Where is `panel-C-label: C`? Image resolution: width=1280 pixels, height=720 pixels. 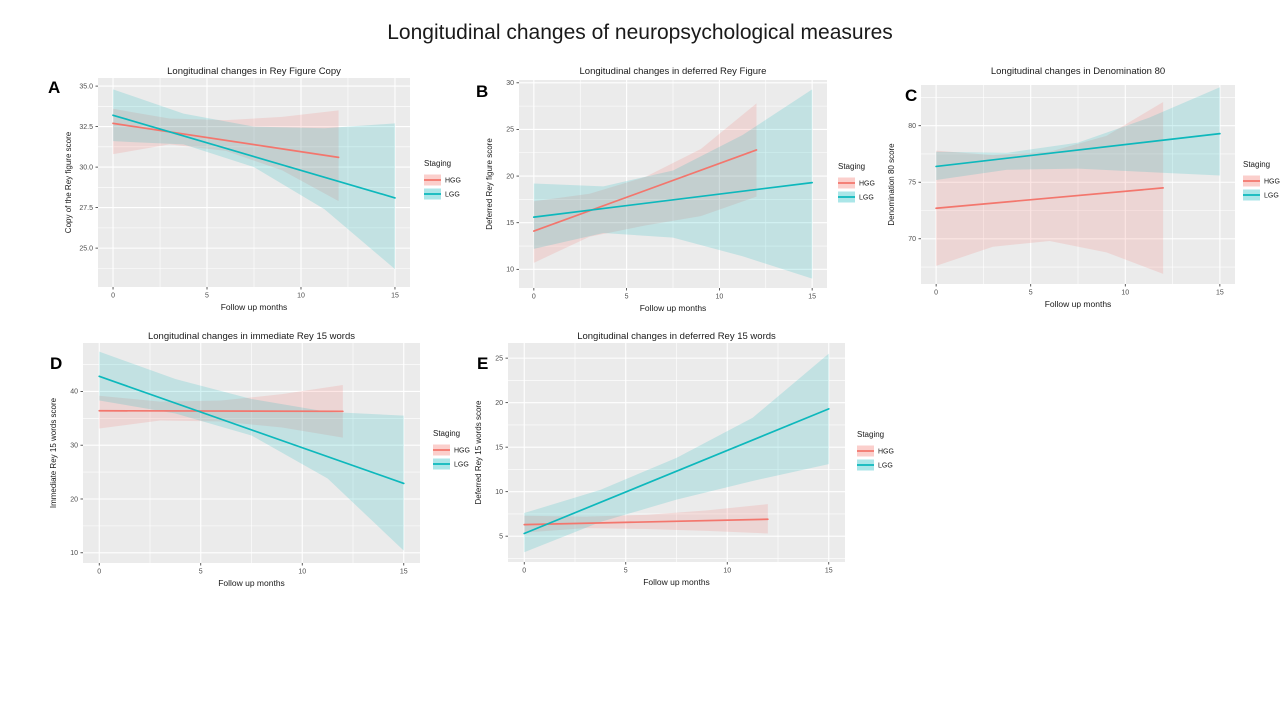
panel-C-label: C is located at coordinates (911, 95).